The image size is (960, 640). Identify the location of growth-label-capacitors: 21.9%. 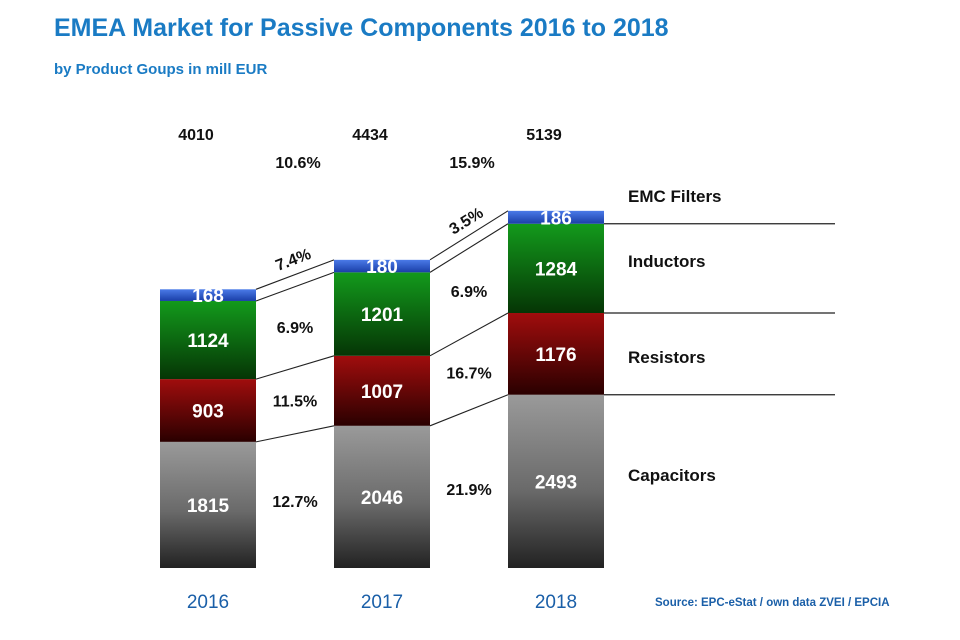
(468, 490).